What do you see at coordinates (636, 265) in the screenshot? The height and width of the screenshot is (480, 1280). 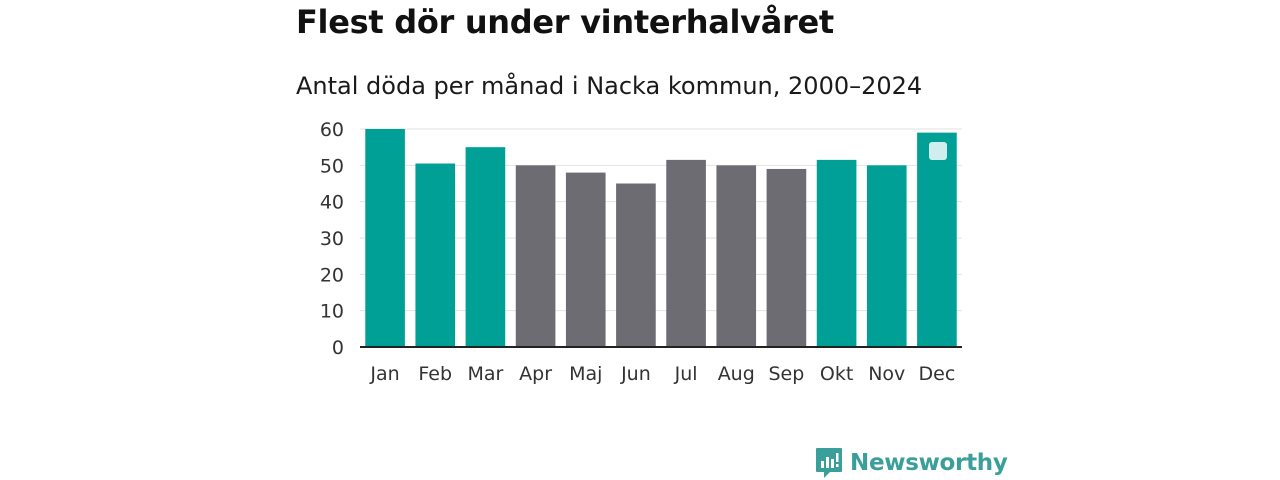 I see `bar-jun` at bounding box center [636, 265].